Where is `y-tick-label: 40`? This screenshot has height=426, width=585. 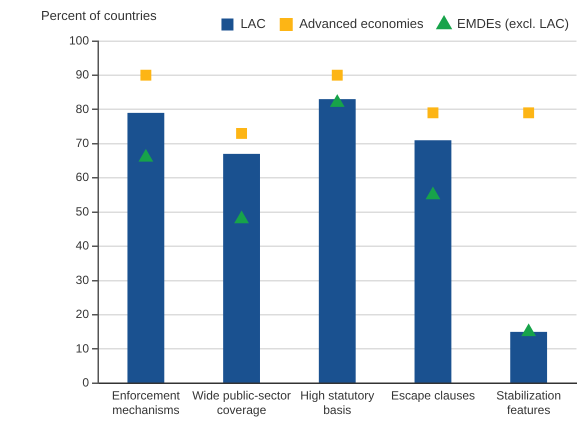
y-tick-label: 40 is located at coordinates (83, 245).